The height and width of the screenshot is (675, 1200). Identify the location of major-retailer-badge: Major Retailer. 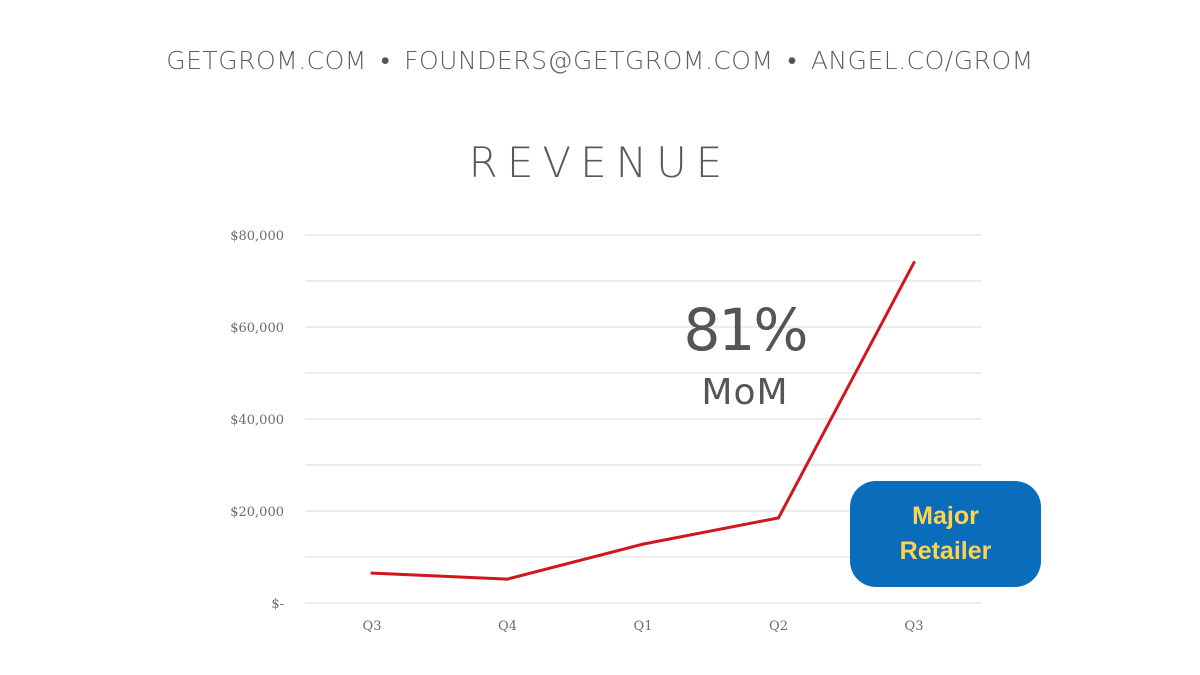
(945, 534).